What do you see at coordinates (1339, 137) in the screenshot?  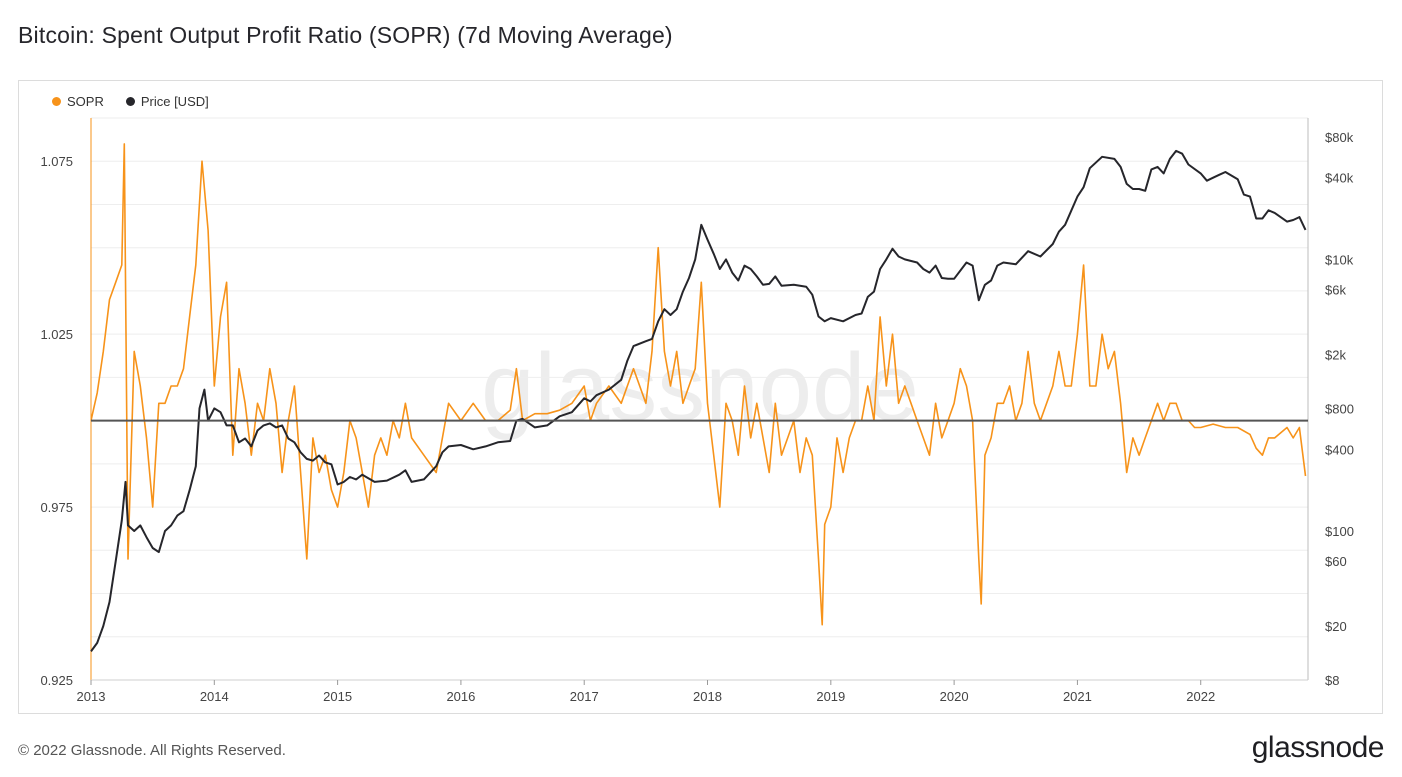 I see `y-right-tick-label: $80k` at bounding box center [1339, 137].